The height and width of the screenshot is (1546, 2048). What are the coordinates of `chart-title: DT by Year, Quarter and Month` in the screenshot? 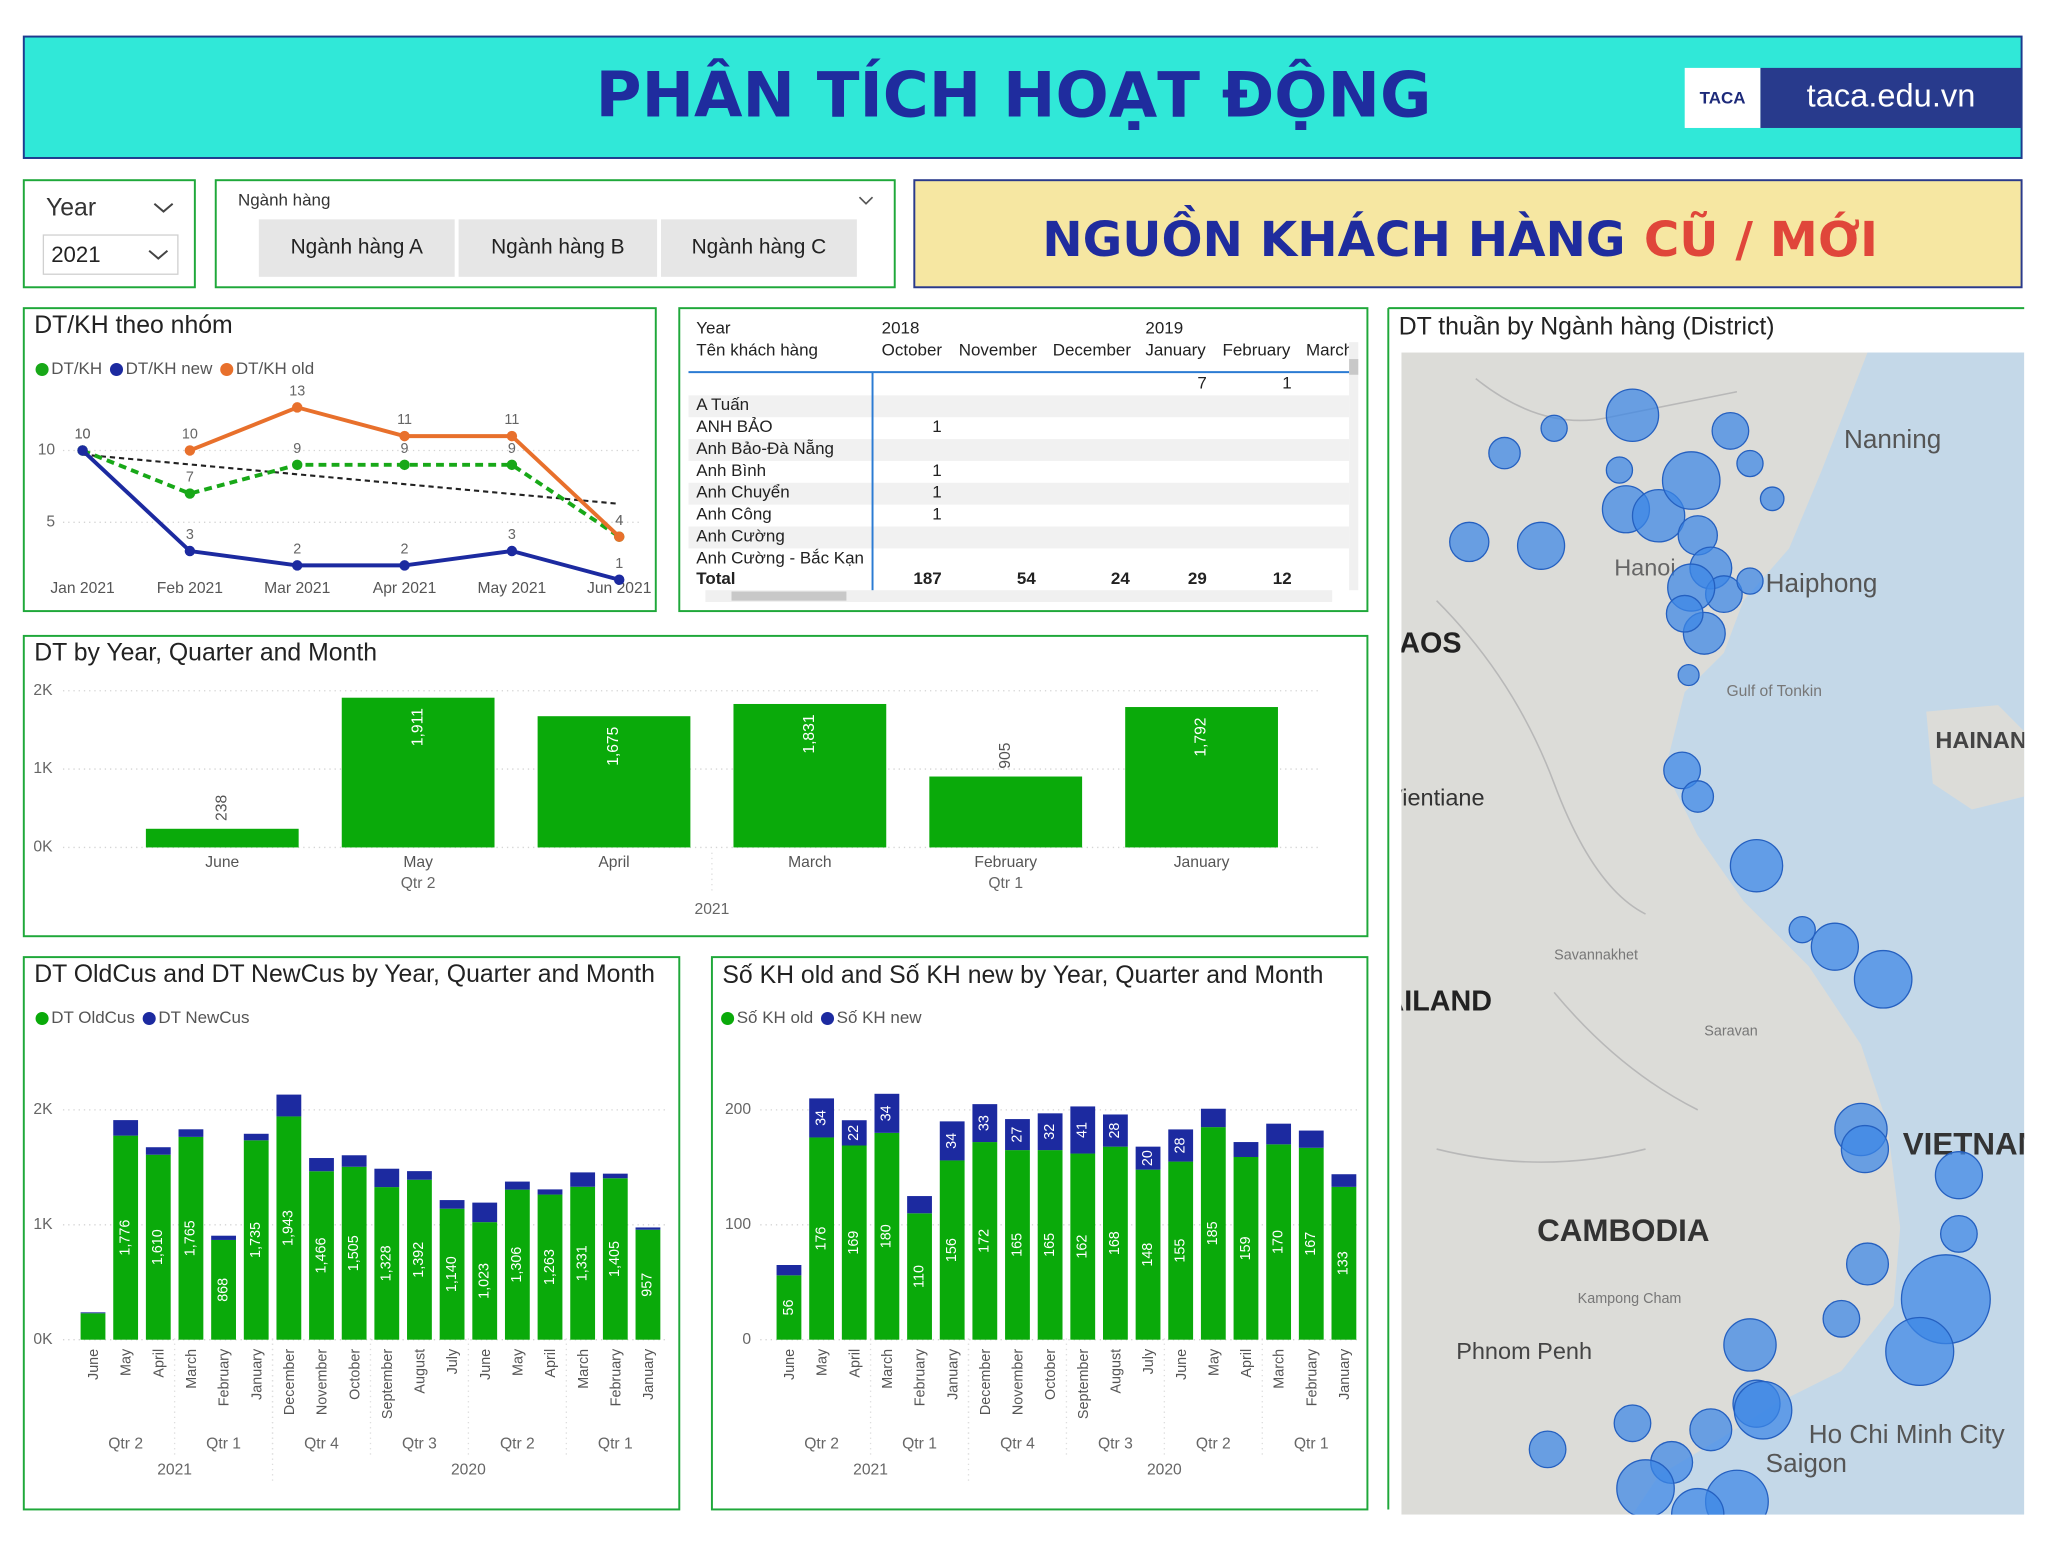 It's located at (205, 653).